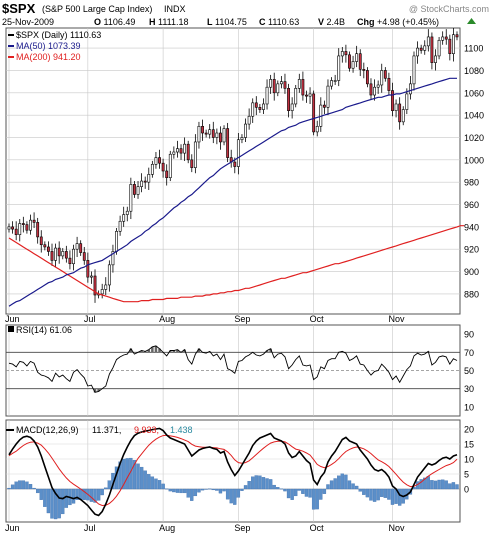  I want to click on chart-exchange: INDX, so click(175, 9).